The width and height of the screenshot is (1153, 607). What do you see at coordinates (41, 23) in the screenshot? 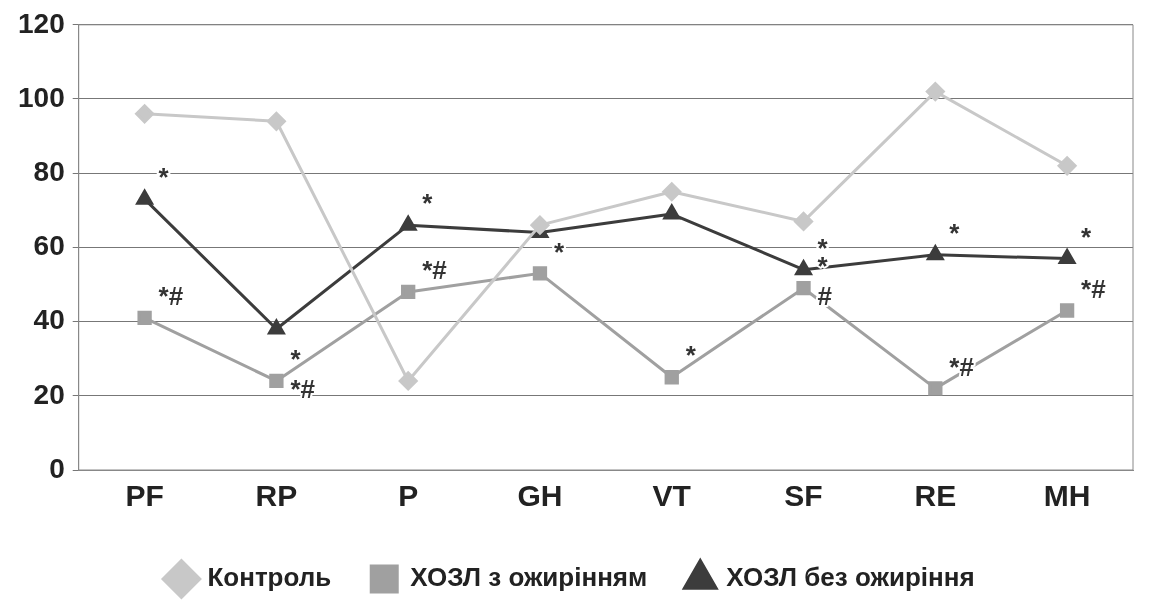
I see `y-tick-label: 120` at bounding box center [41, 23].